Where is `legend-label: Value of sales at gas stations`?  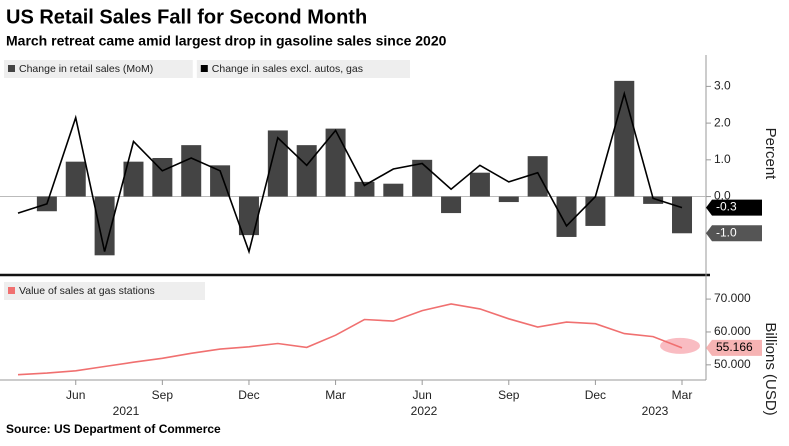 legend-label: Value of sales at gas stations is located at coordinates (87, 291).